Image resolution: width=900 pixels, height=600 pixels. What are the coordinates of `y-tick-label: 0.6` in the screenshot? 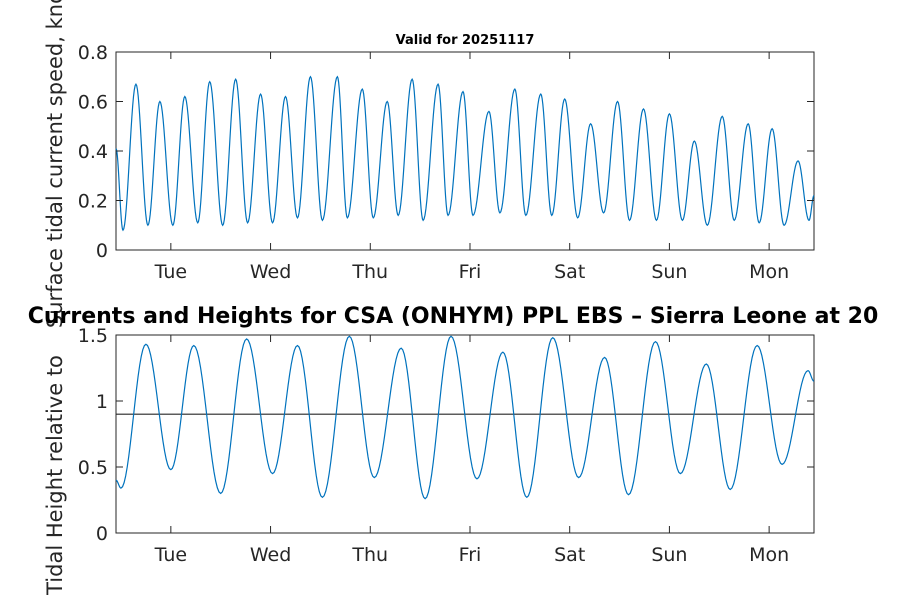 It's located at (93, 103).